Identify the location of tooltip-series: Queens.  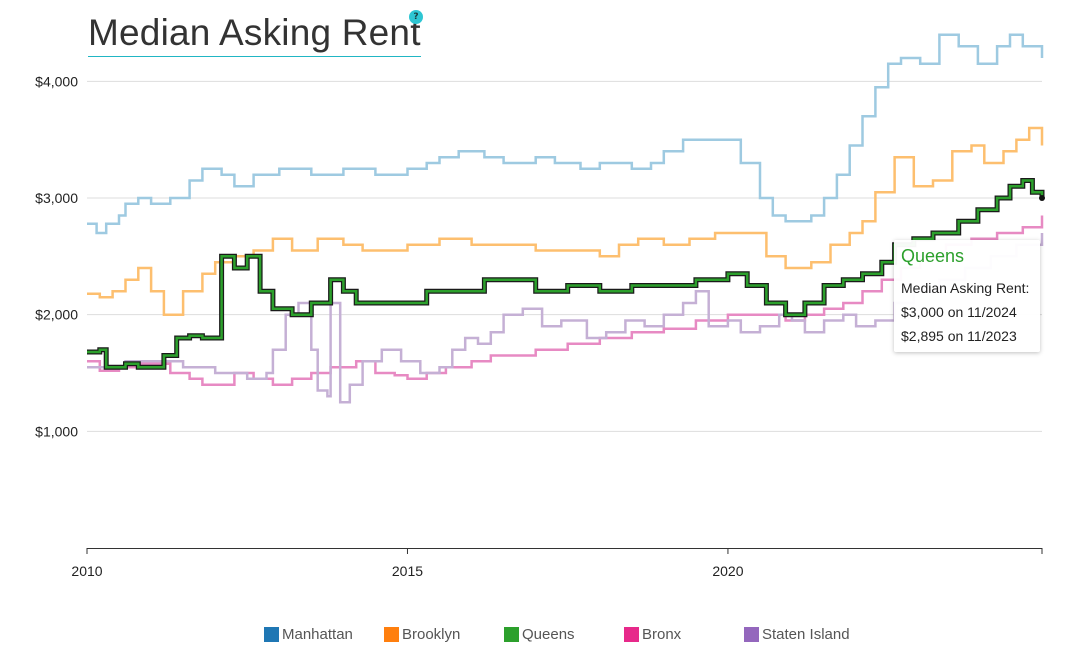
(933, 256).